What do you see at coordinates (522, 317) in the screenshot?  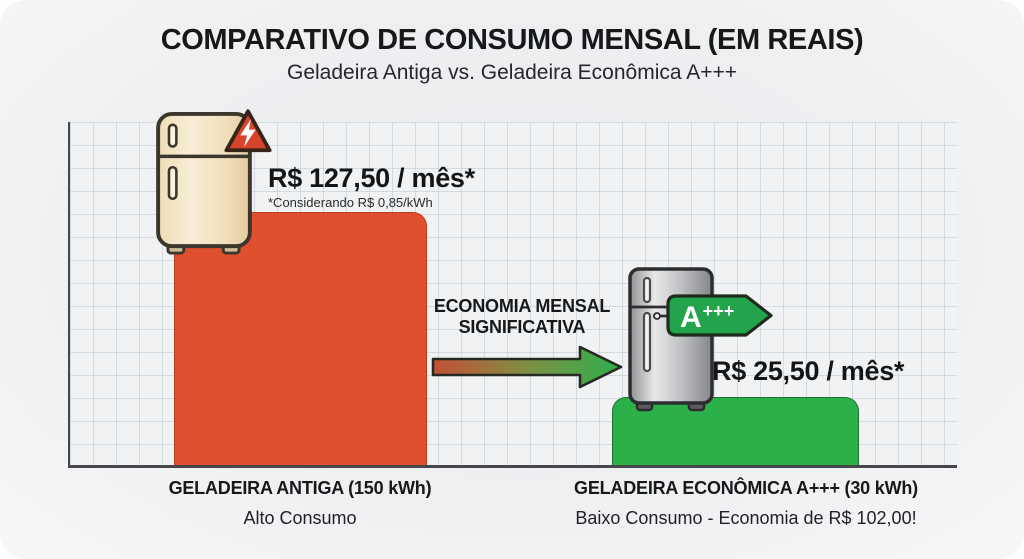 I see `savings-annotation: ECONOMIA MENSAL SIGNIFICATIVA` at bounding box center [522, 317].